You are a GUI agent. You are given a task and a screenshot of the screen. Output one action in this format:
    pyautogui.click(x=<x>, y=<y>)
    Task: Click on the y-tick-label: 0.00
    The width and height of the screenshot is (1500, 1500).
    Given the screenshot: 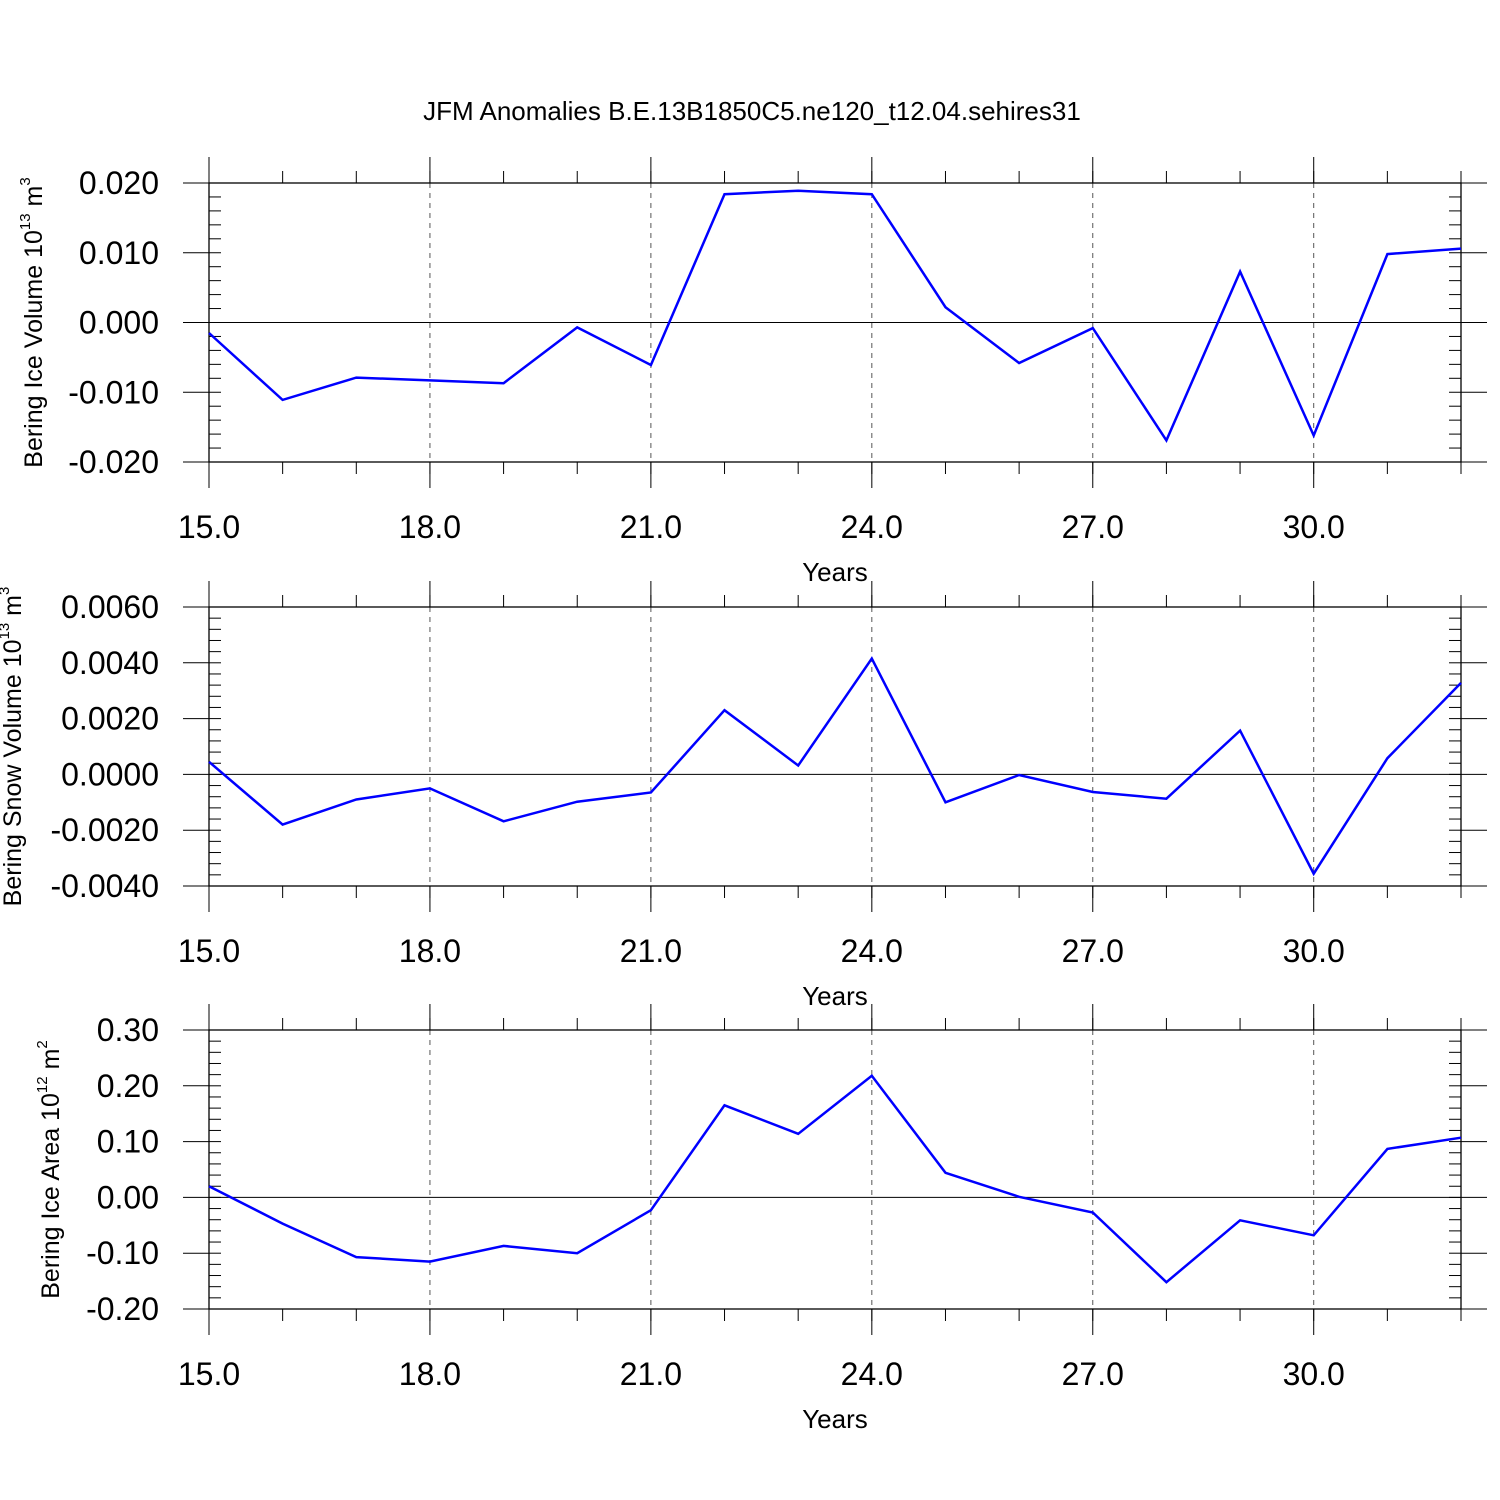 What is the action you would take?
    pyautogui.click(x=128, y=1197)
    